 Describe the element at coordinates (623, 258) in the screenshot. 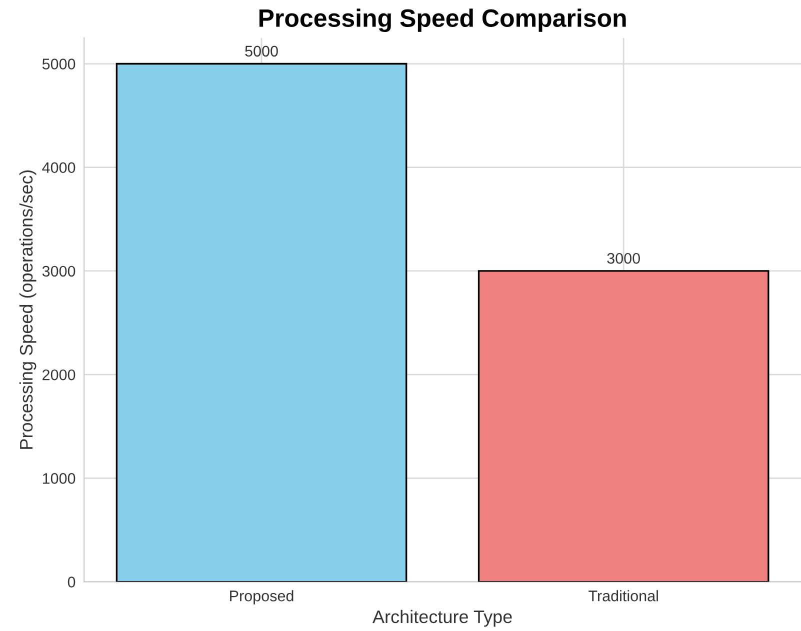

I see `data-label: 3000` at that location.